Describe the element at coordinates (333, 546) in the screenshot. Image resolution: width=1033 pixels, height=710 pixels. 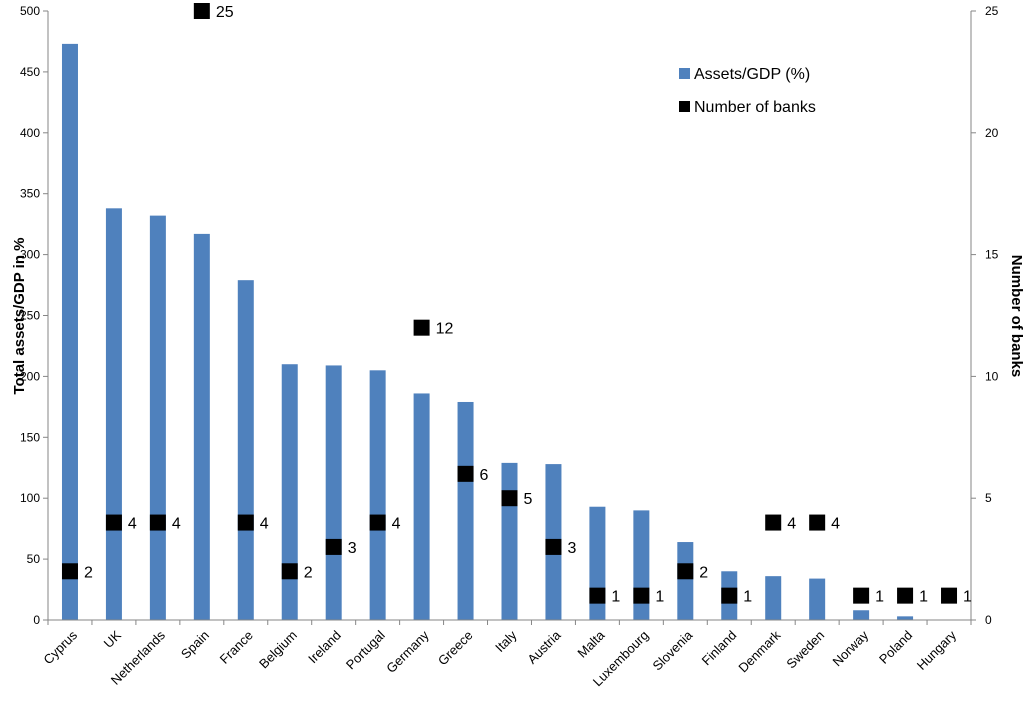
I see `marker-ireland` at that location.